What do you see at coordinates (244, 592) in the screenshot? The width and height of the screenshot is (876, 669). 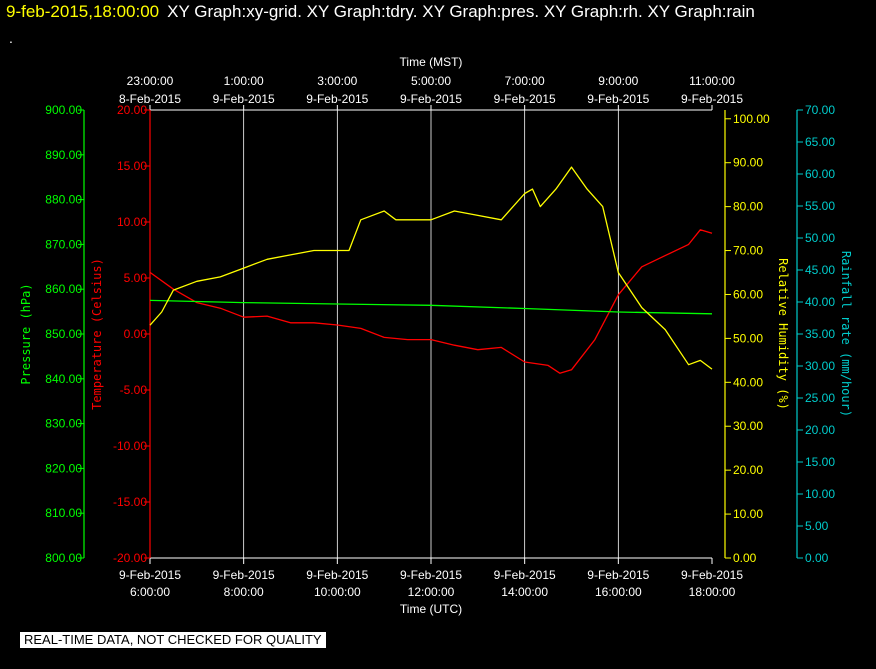 I see `x-bottom-tick-time: 8:00:00` at bounding box center [244, 592].